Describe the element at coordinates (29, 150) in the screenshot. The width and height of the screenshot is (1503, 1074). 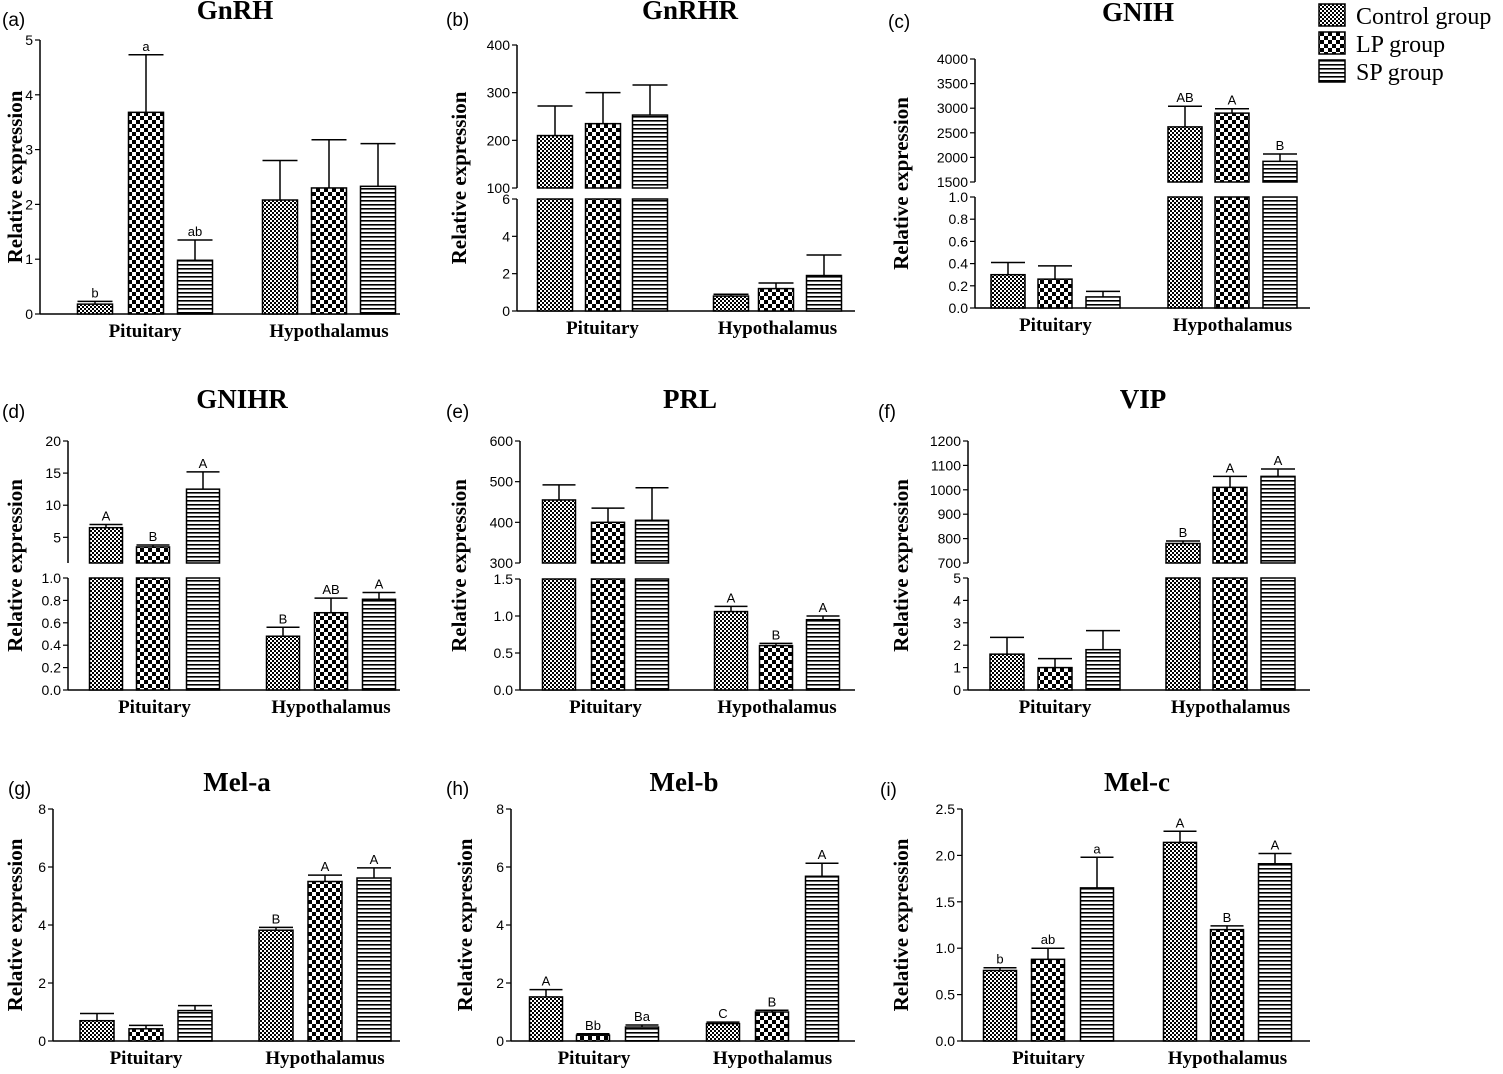
I see `y-tick-label-main: 3` at that location.